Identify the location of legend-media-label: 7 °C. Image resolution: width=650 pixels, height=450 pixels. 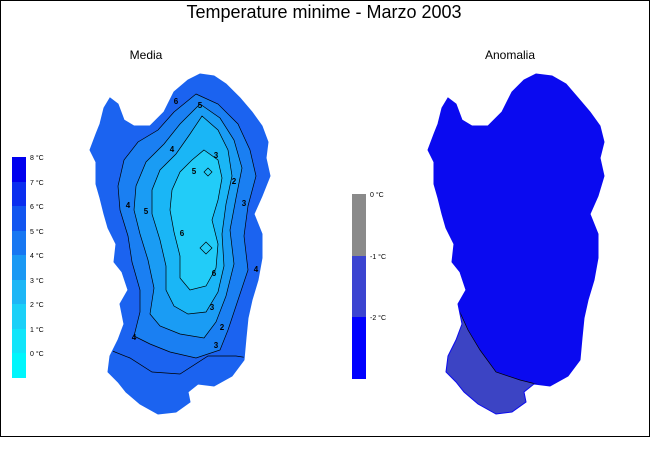
(37, 183).